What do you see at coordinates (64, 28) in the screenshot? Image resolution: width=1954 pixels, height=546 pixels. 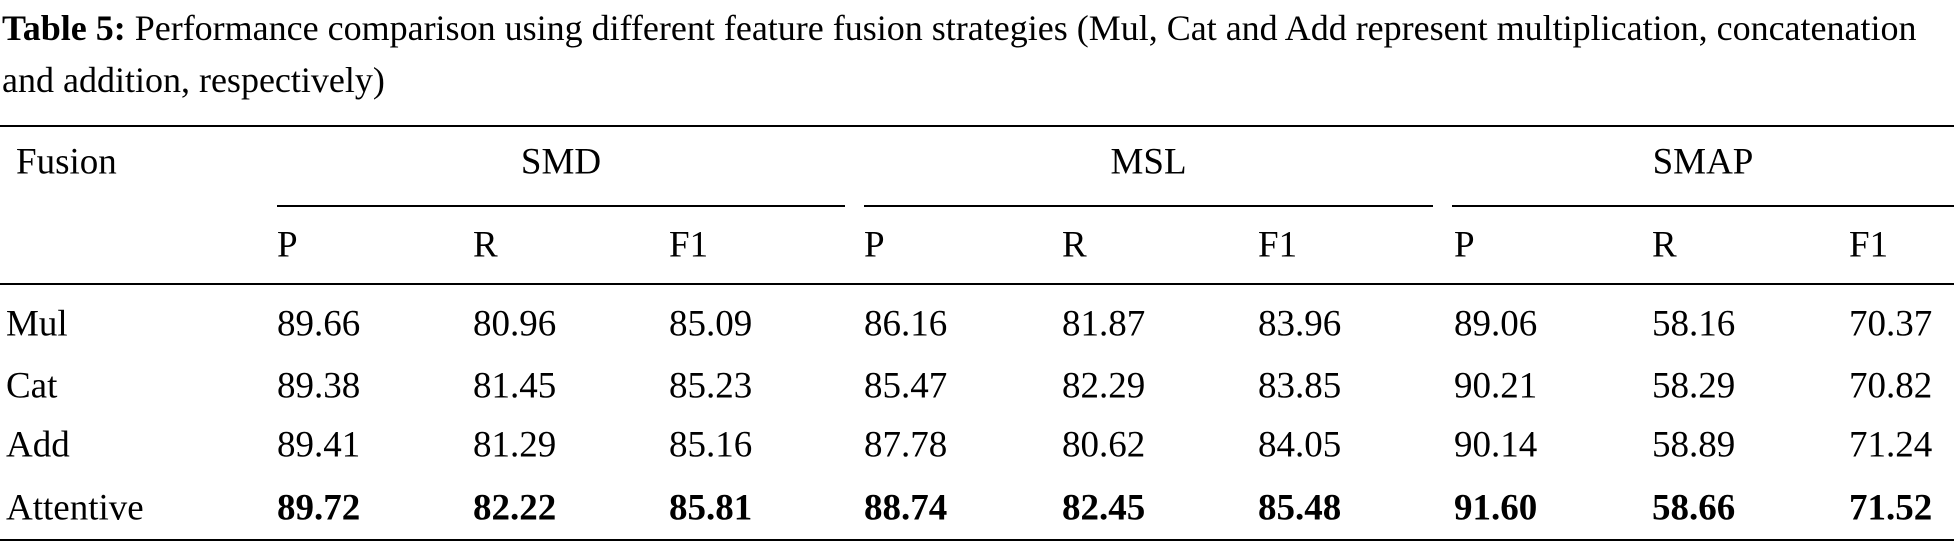 I see `caption-label: Table 5:` at bounding box center [64, 28].